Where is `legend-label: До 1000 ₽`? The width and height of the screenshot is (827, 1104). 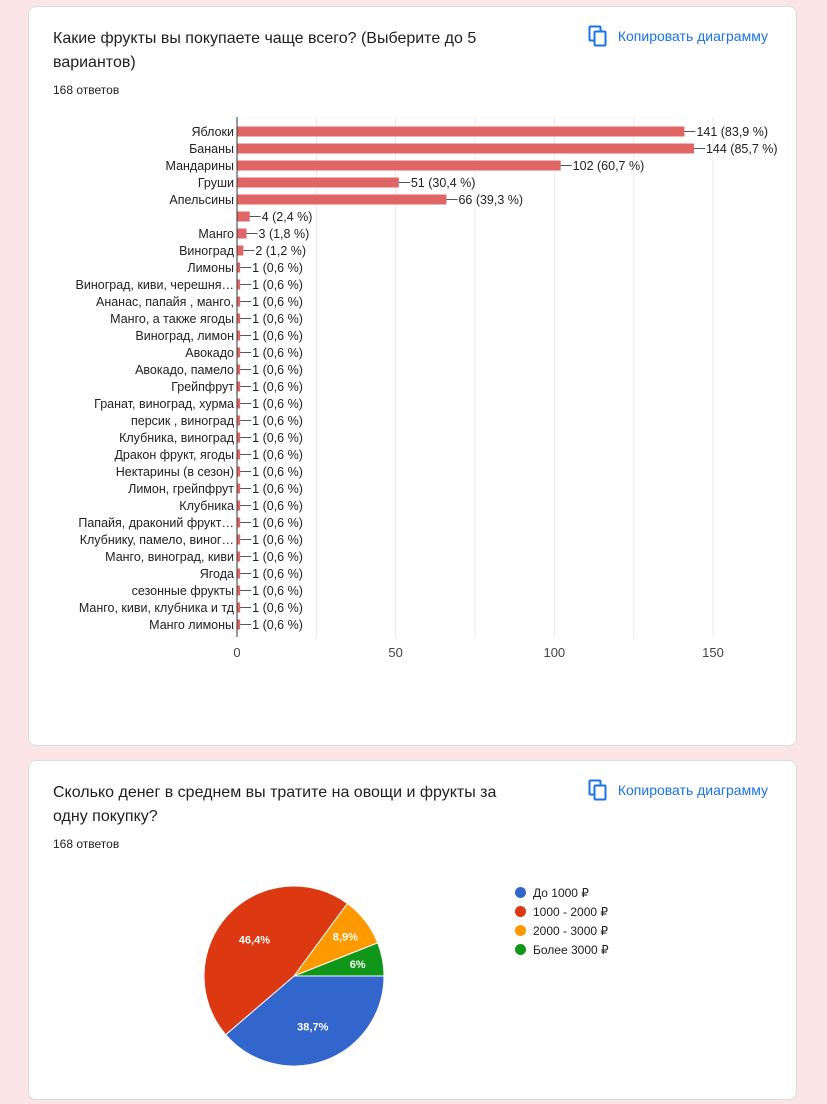 legend-label: До 1000 ₽ is located at coordinates (561, 892).